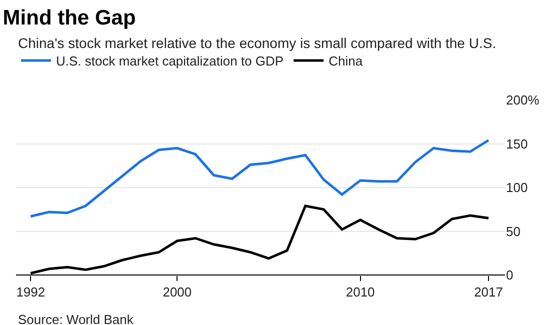 This screenshot has height=325, width=560. I want to click on y-tick-label: 50, so click(513, 231).